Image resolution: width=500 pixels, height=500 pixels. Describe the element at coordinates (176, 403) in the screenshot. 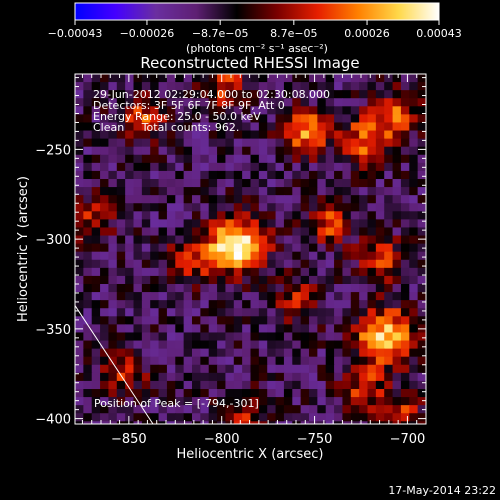

I see `peak-position-label: Position of Peak = [-794,-301]` at that location.